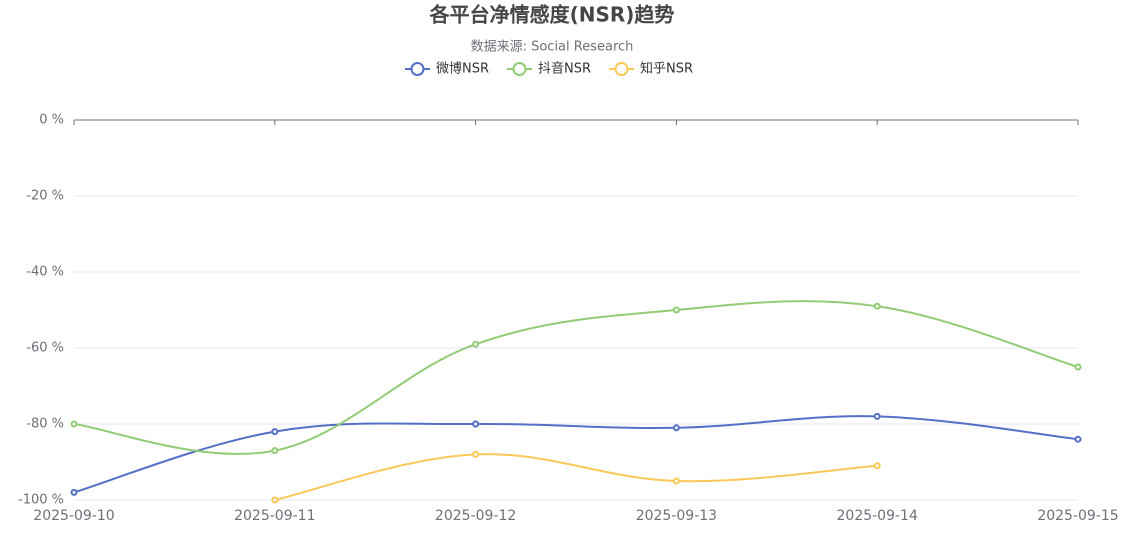  Describe the element at coordinates (666, 69) in the screenshot. I see `legend-label: 知乎NSR` at that location.